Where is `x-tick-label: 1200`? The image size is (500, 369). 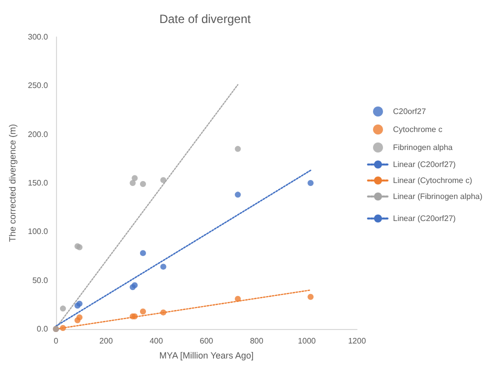 x-tick-label: 1200 is located at coordinates (357, 341).